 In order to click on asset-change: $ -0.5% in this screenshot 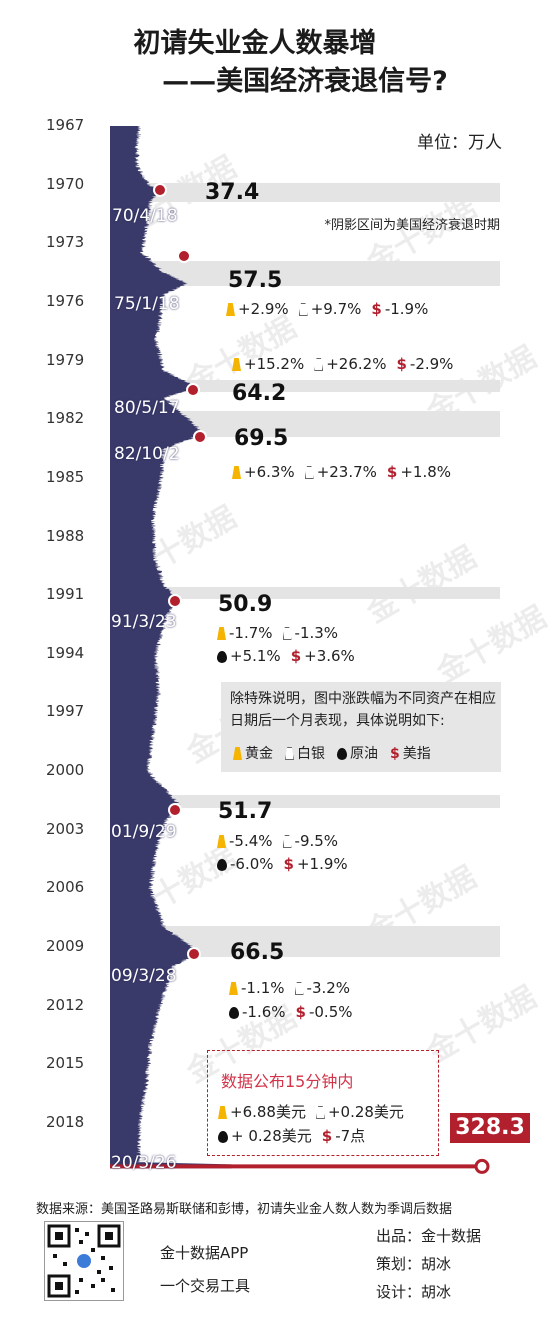, I will do `click(324, 1012)`.